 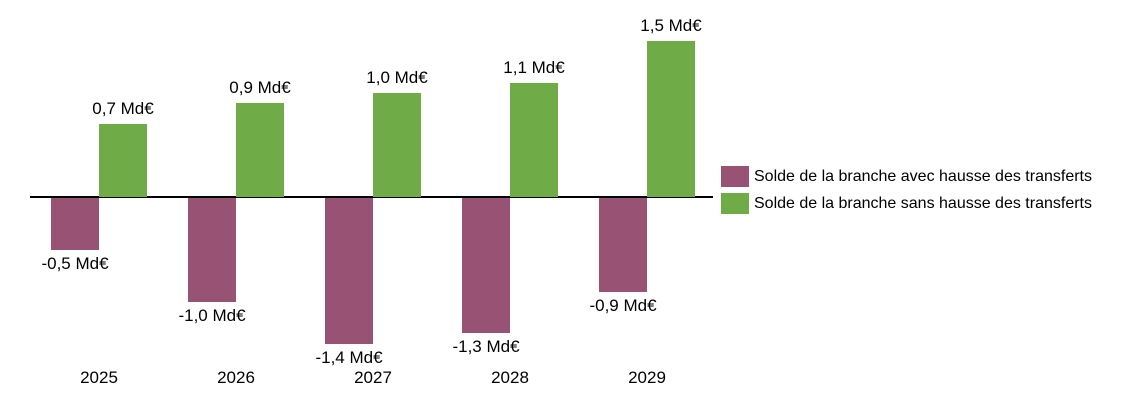 I want to click on bar-sans-2026, so click(x=260, y=150).